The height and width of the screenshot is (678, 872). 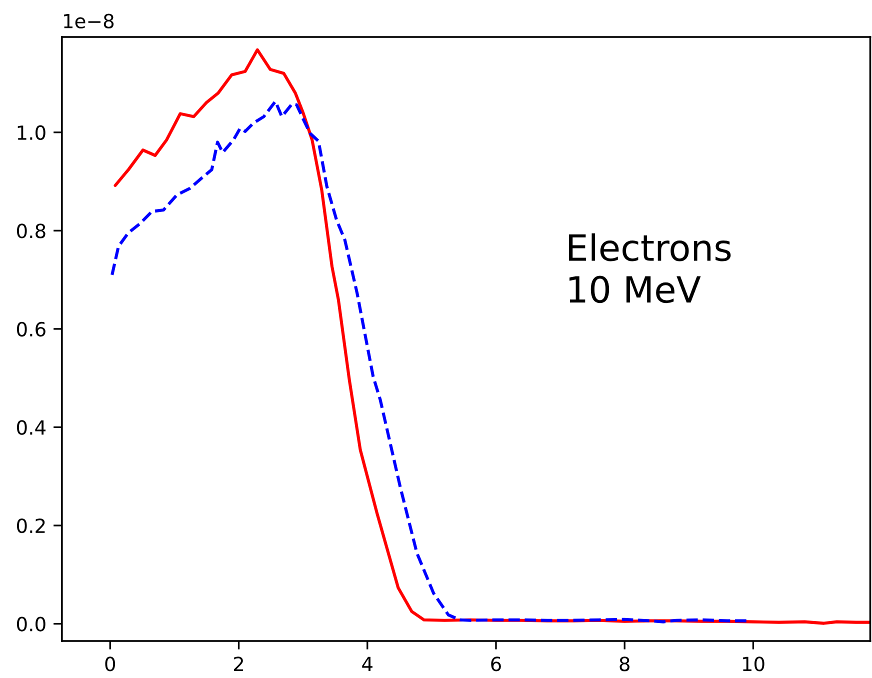 I want to click on annotation: Electrons 10 MeV, so click(x=650, y=268).